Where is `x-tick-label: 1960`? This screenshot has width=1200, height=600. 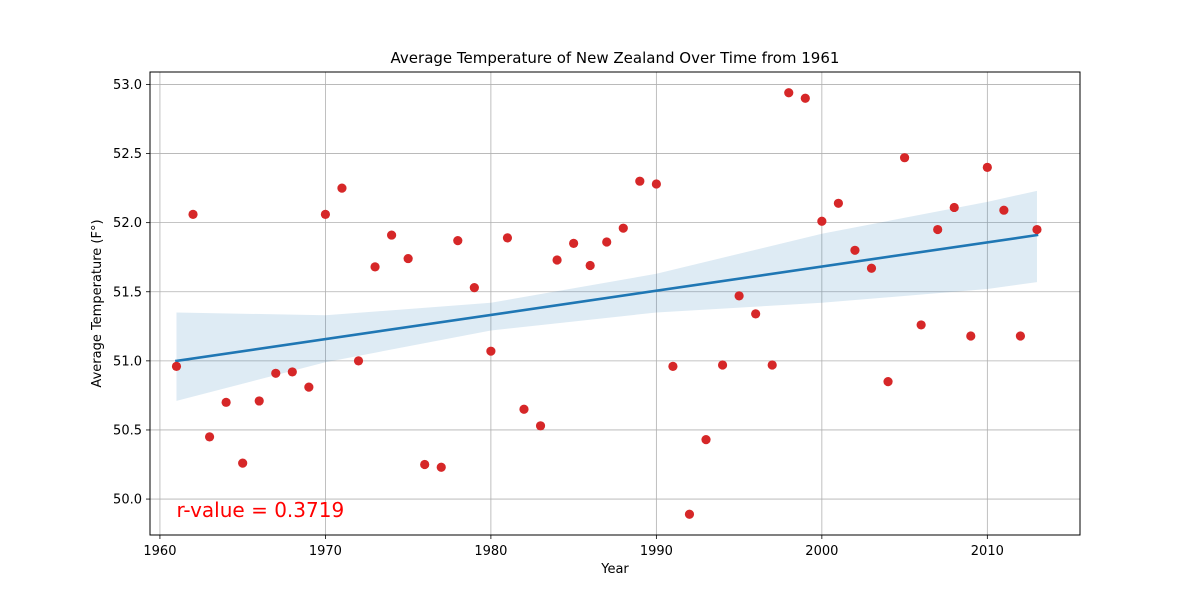 x-tick-label: 1960 is located at coordinates (159, 551).